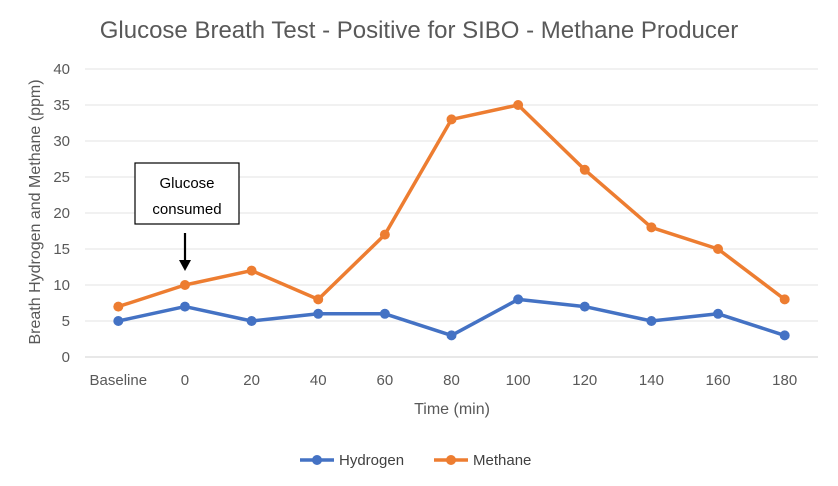 This screenshot has width=838, height=486. What do you see at coordinates (119, 380) in the screenshot?
I see `x-tick-label: Baseline` at bounding box center [119, 380].